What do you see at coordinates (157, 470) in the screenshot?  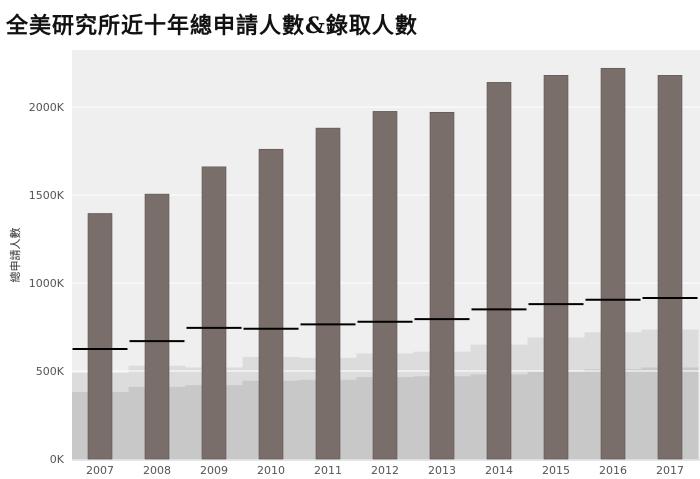 I see `x-tick-label: 2008` at bounding box center [157, 470].